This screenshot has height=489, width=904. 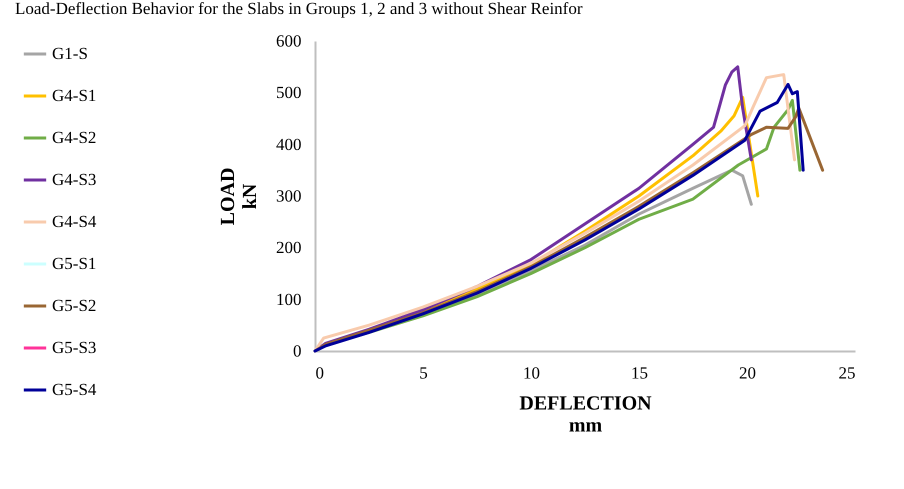 I want to click on y-tick-label: 0, so click(x=297, y=351).